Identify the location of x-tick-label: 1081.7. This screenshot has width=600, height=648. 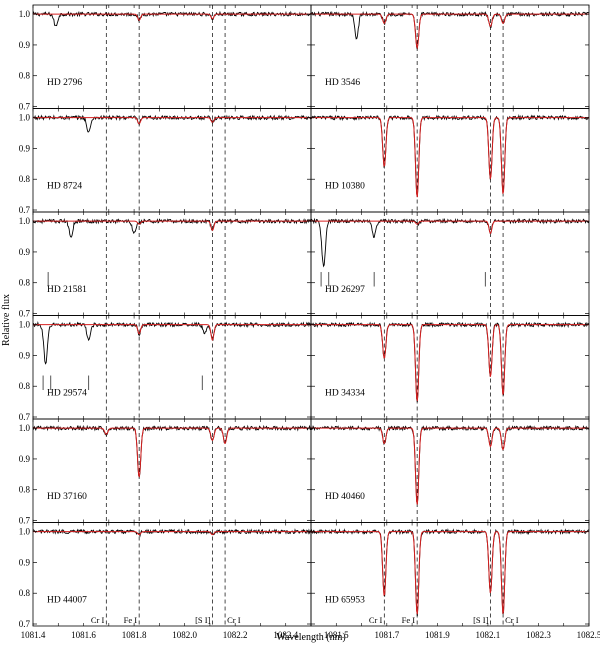
(386, 635).